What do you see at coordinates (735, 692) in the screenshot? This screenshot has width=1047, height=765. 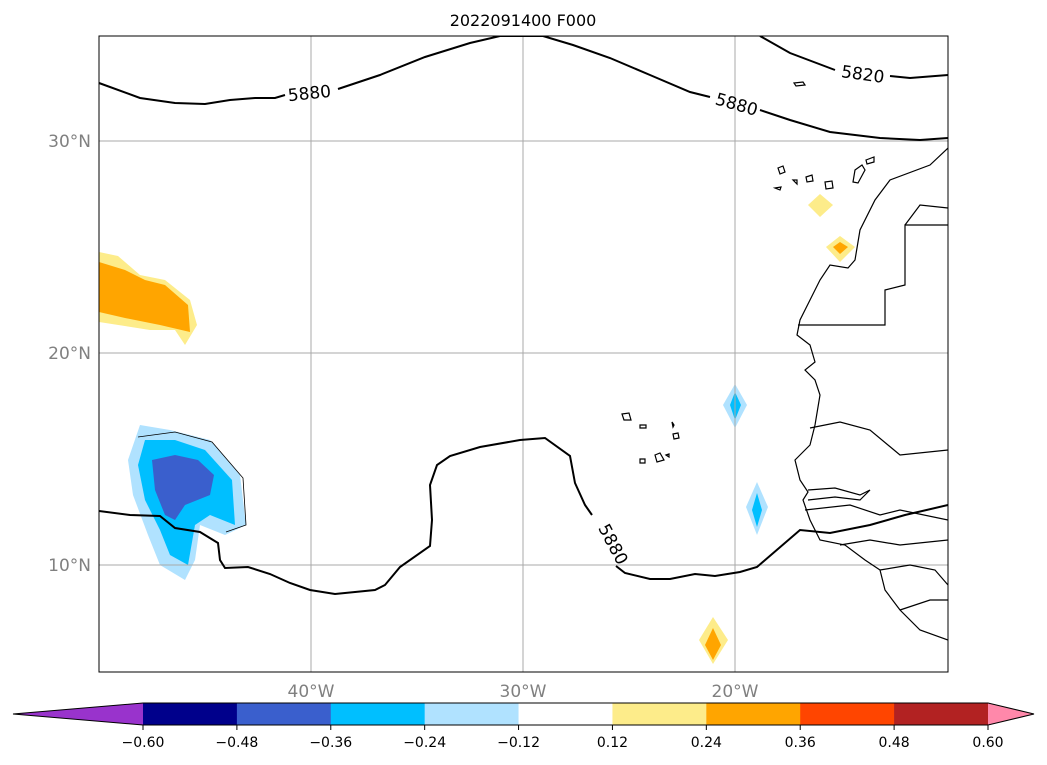 I see `lon-label-20w: 20°W` at bounding box center [735, 692].